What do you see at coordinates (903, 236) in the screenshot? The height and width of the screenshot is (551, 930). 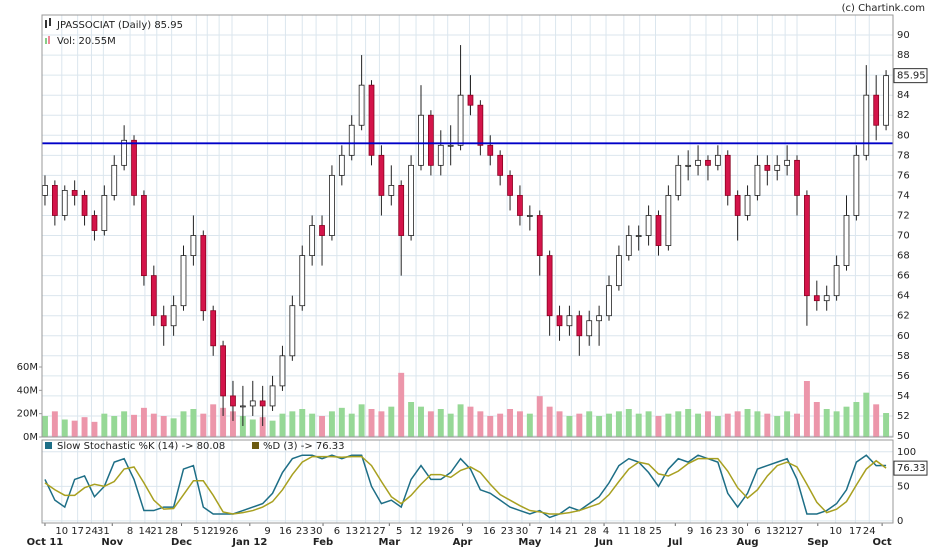 I see `y-tick-label: 70` at bounding box center [903, 236].